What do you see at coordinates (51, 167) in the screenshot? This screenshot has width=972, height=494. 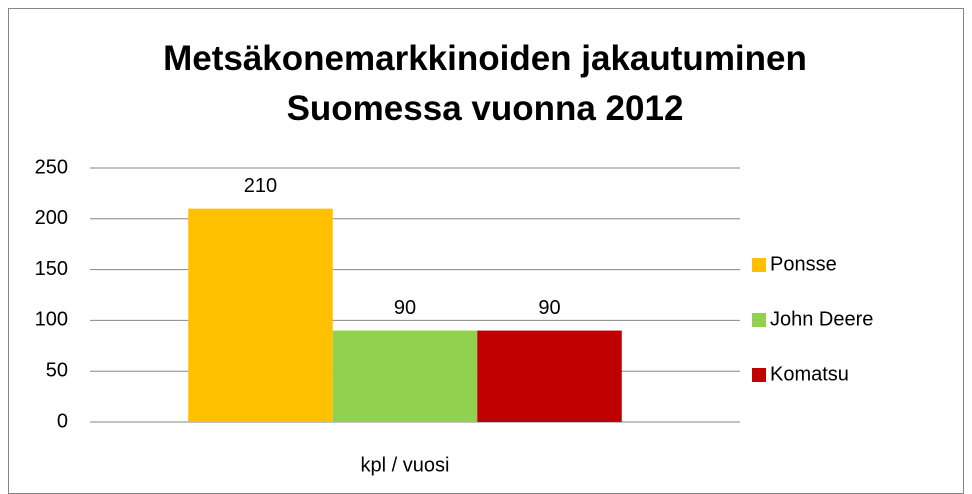 I see `y-tick-label: 250` at bounding box center [51, 167].